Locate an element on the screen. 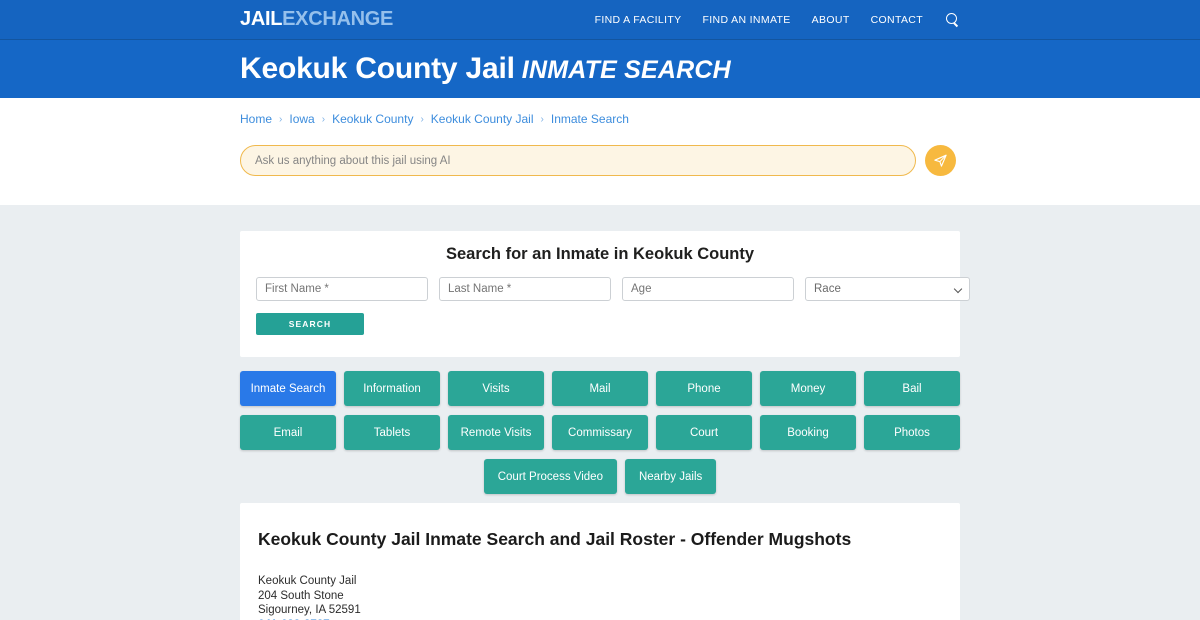  ai-send-button is located at coordinates (940, 160).